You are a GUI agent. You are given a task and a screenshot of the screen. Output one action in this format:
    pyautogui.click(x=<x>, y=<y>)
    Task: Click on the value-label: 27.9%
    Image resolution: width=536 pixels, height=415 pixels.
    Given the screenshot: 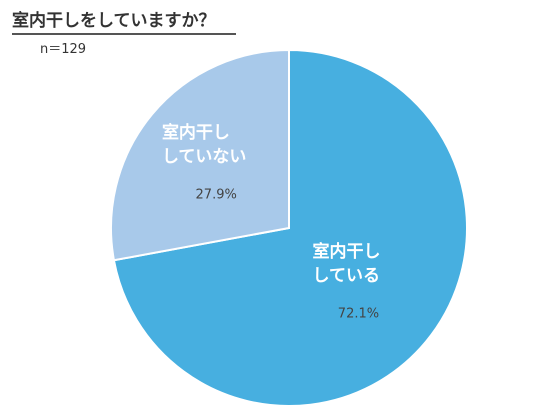 What is the action you would take?
    pyautogui.click(x=216, y=195)
    